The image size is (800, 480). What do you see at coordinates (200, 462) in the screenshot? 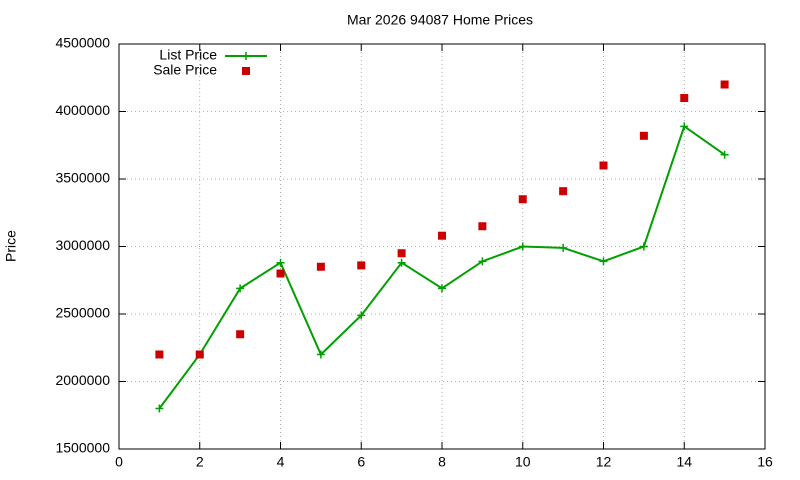
I see `x-tick-label: 2` at bounding box center [200, 462].